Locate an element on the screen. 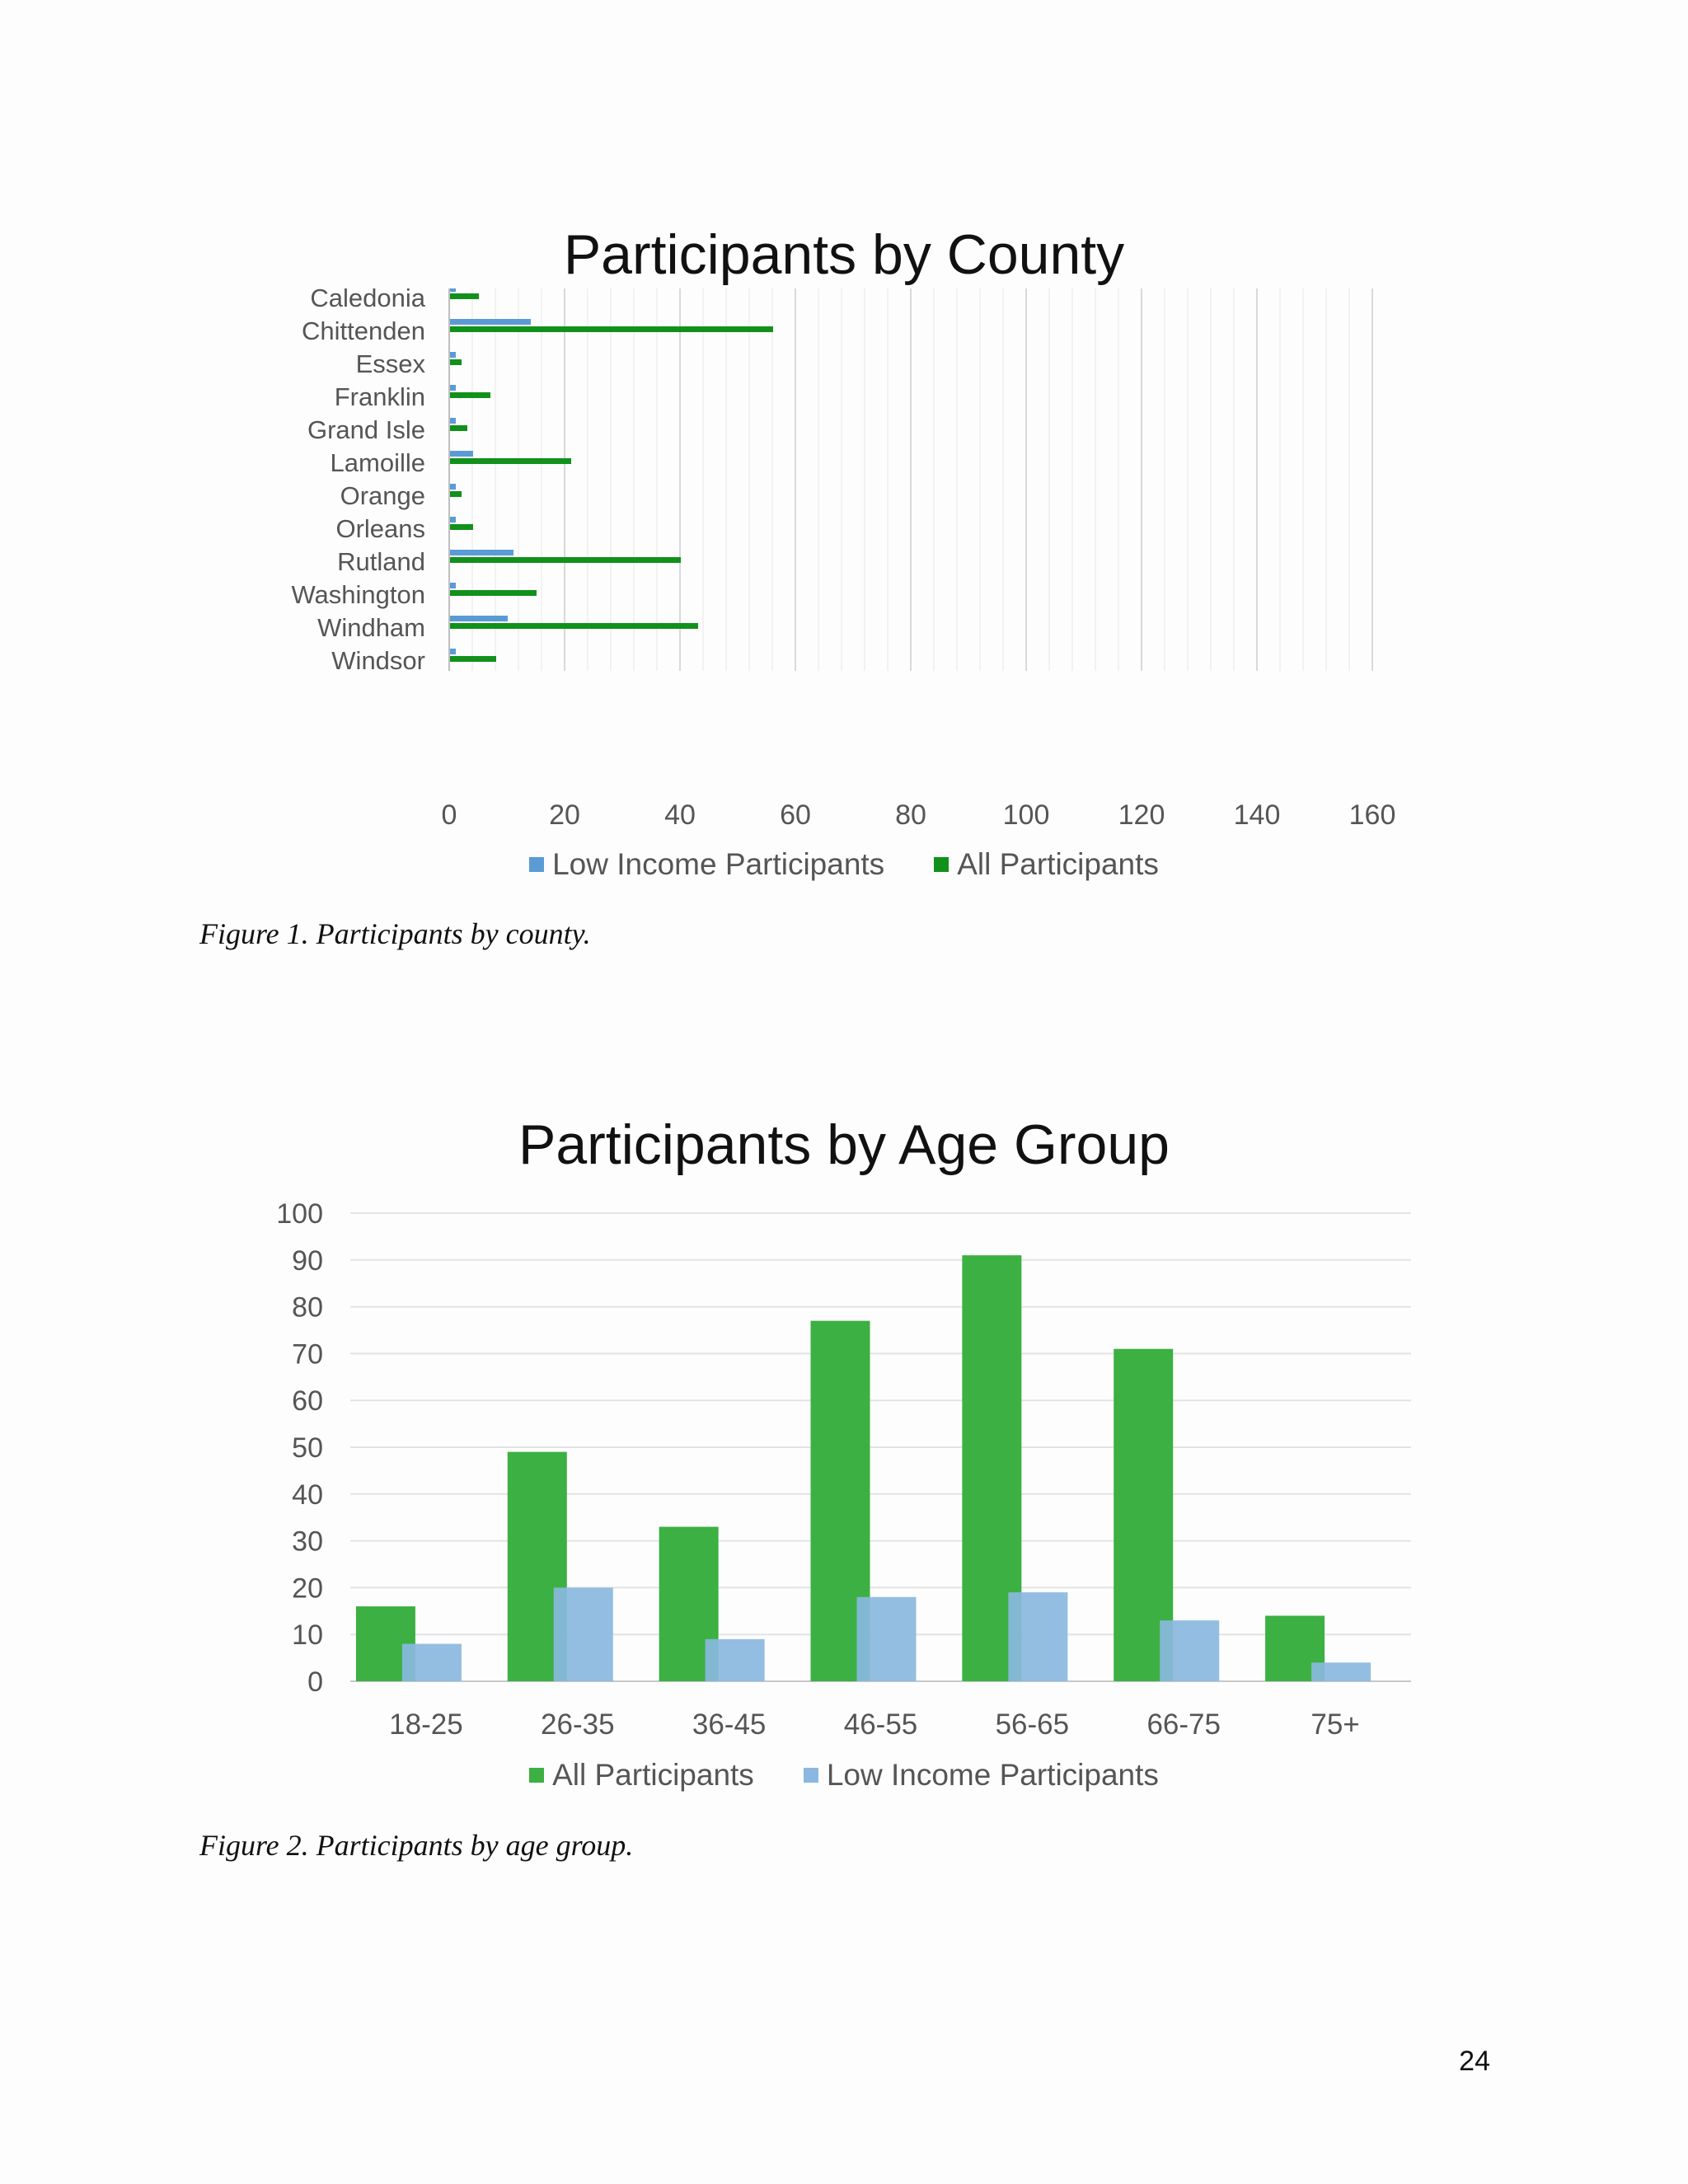 Image resolution: width=1688 pixels, height=2184 pixels. county-label-caledonia: Caledonia is located at coordinates (368, 300).